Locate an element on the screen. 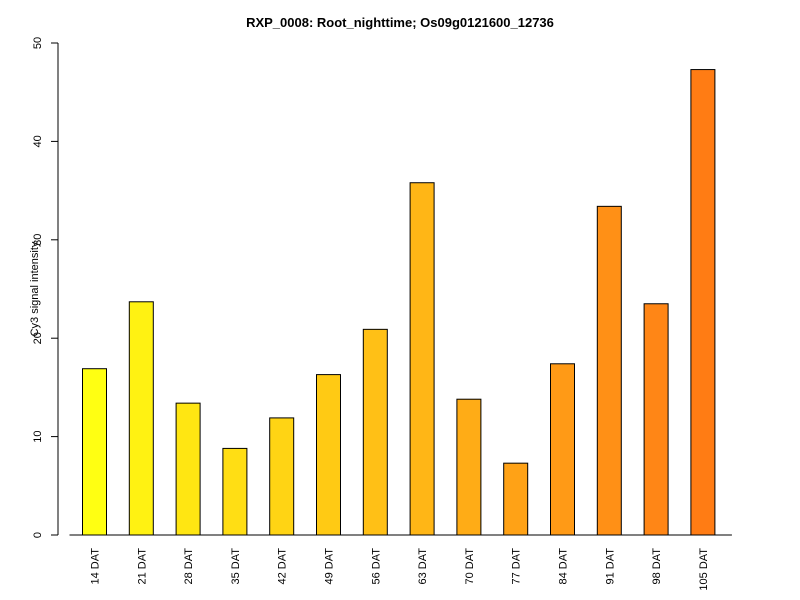 The width and height of the screenshot is (800, 600). x-tick-label: 21 DAT is located at coordinates (142, 566).